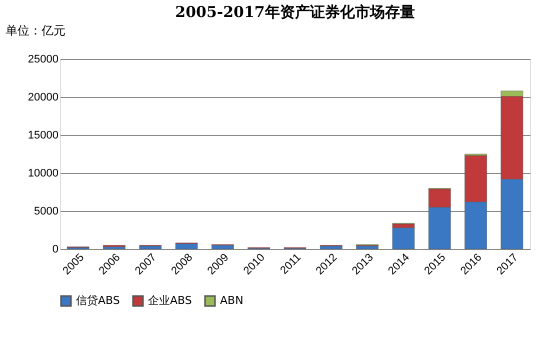 Image resolution: width=547 pixels, height=345 pixels. What do you see at coordinates (55, 250) in the screenshot?
I see `y-tick-label: 0` at bounding box center [55, 250].